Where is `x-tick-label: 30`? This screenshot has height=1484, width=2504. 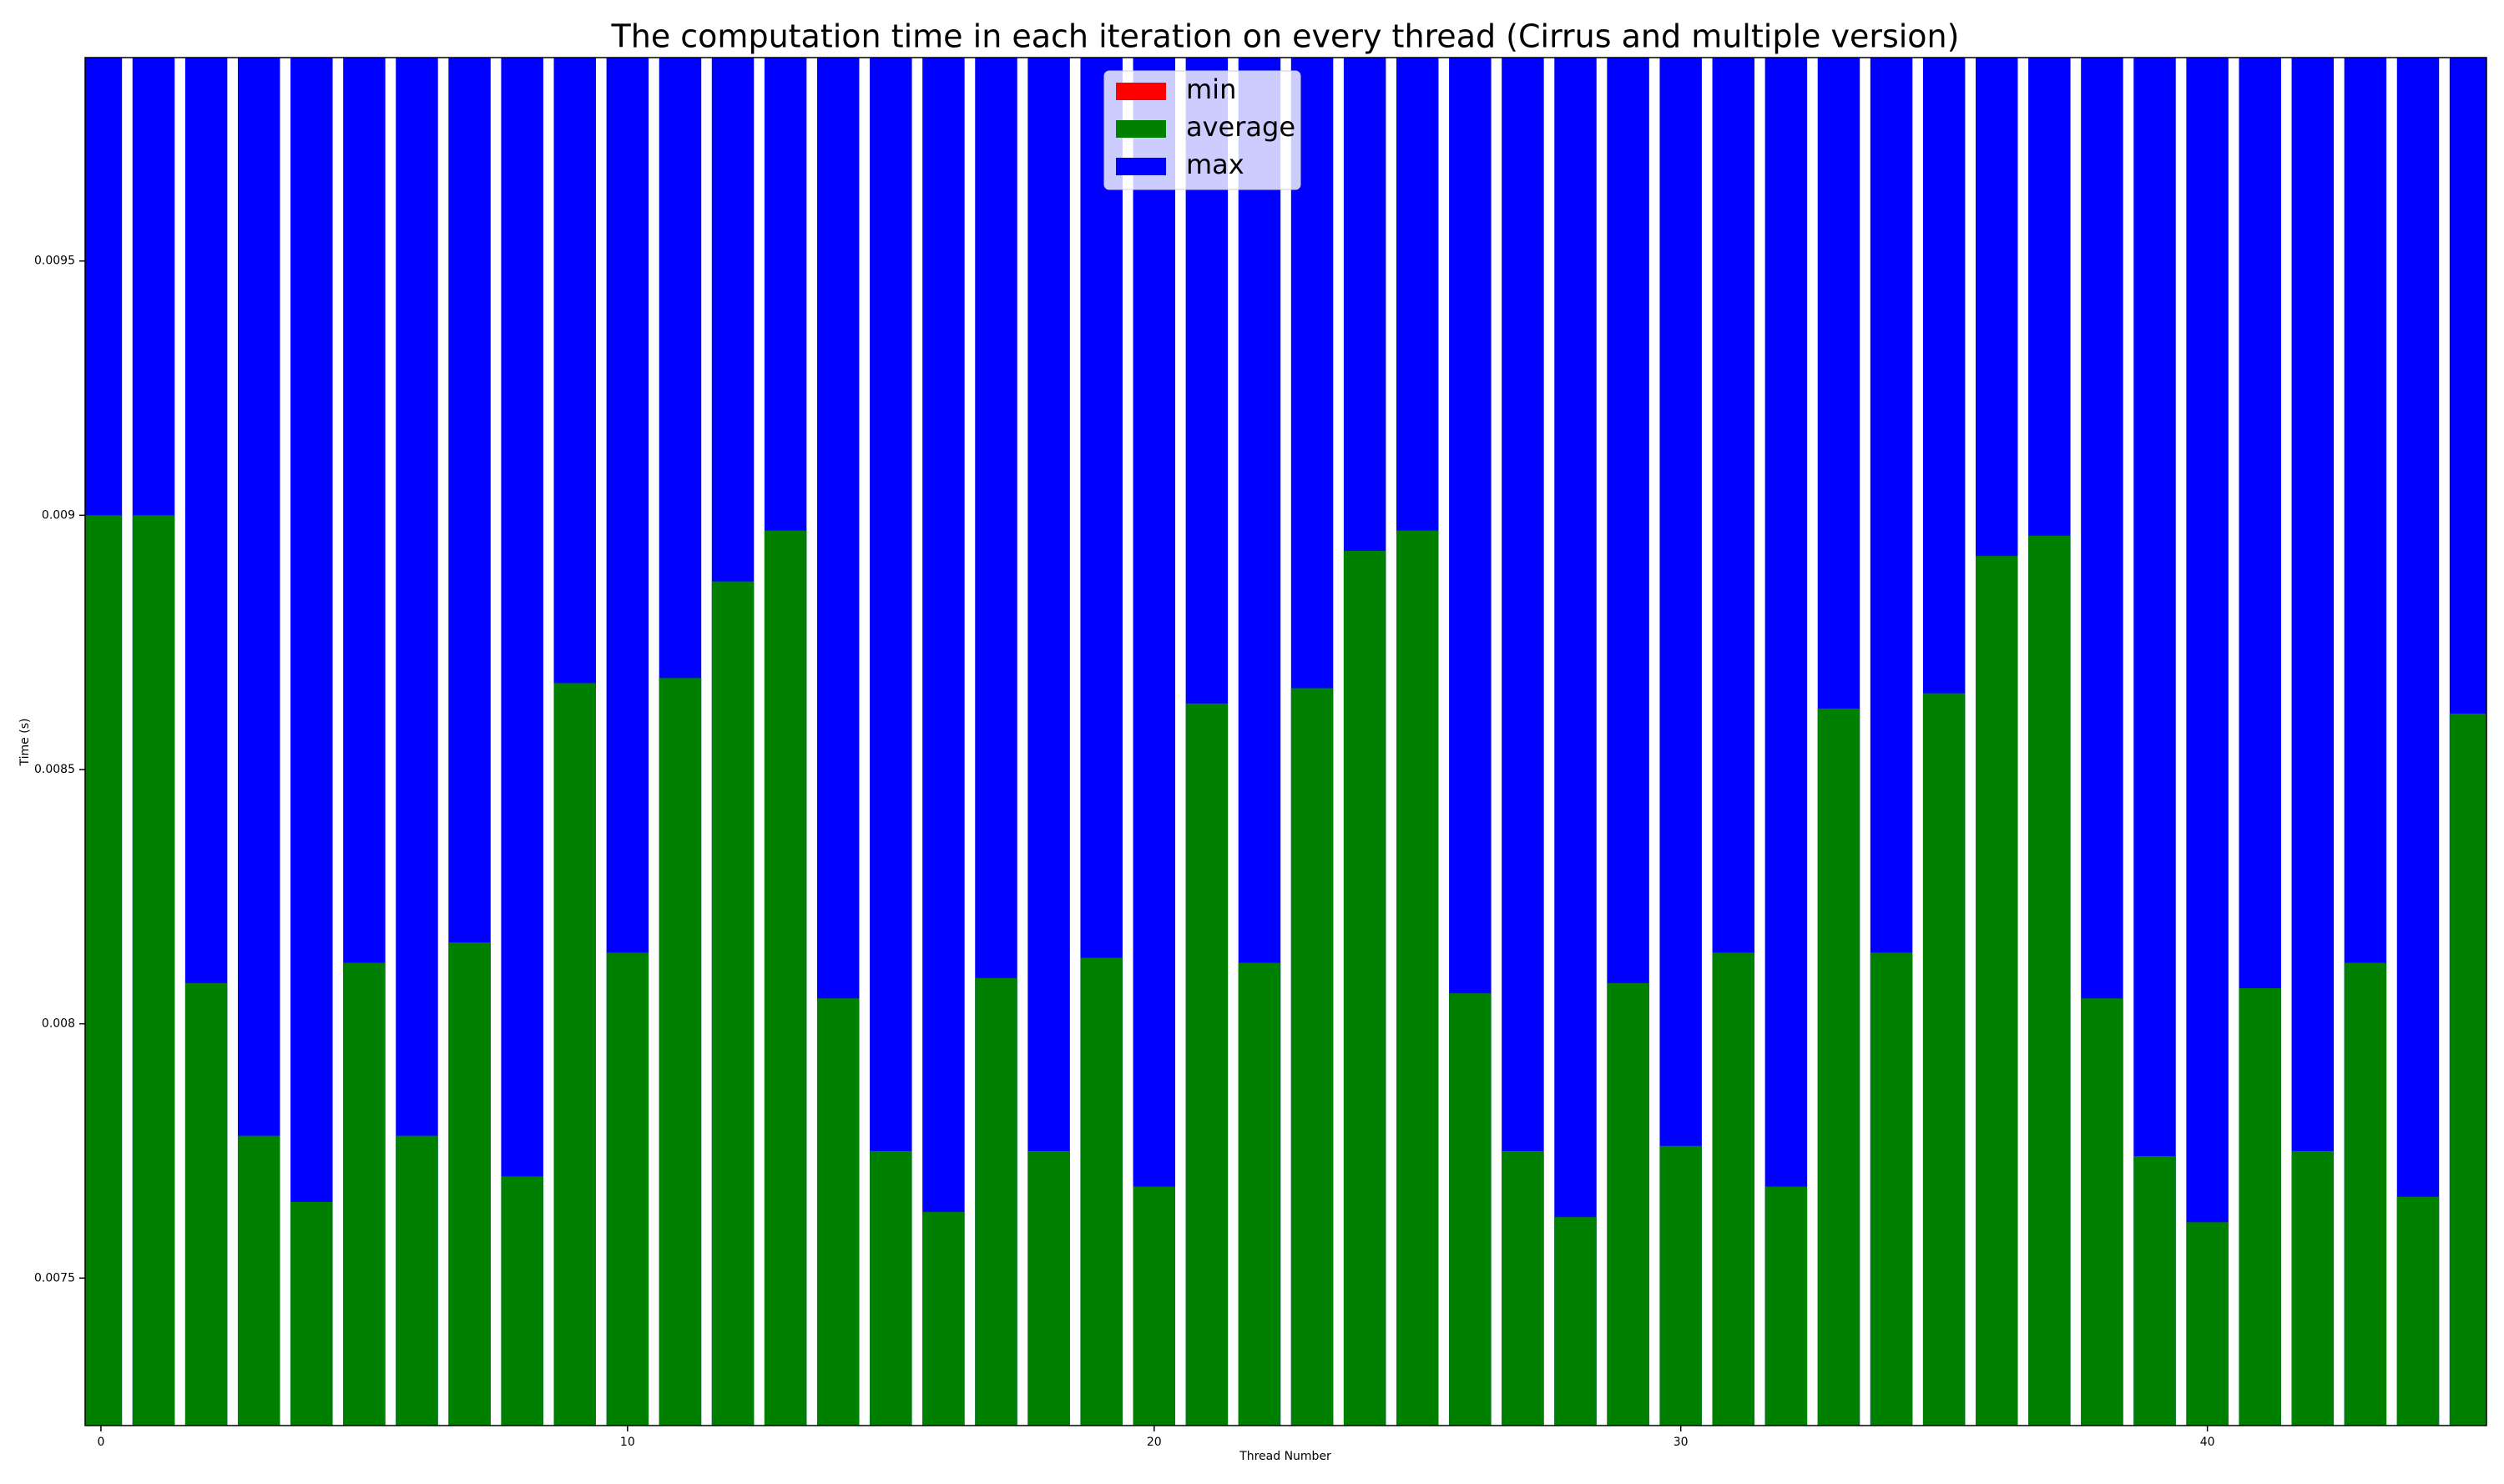 x-tick-label: 30 is located at coordinates (1681, 1442).